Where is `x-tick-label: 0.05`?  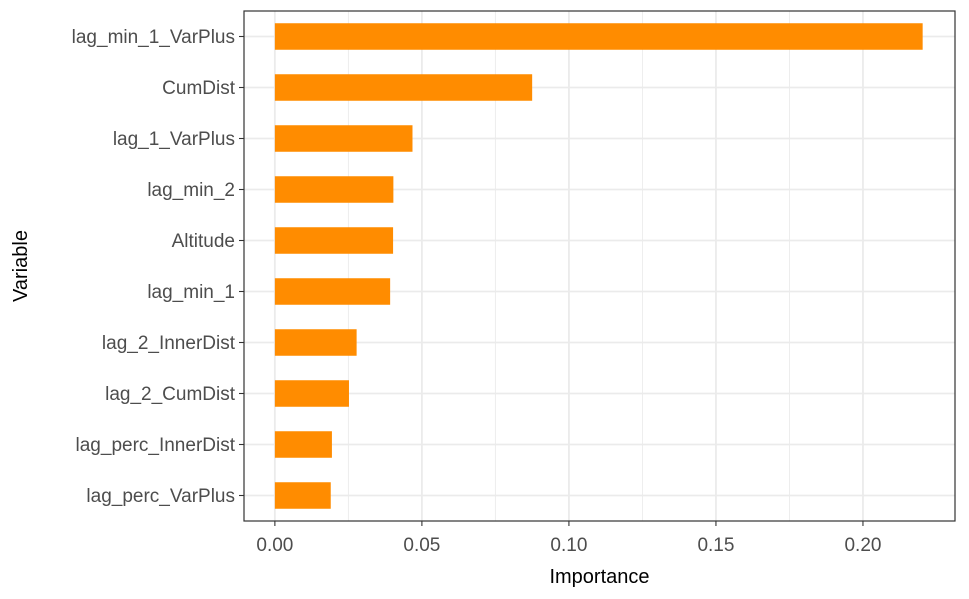
x-tick-label: 0.05 is located at coordinates (421, 545).